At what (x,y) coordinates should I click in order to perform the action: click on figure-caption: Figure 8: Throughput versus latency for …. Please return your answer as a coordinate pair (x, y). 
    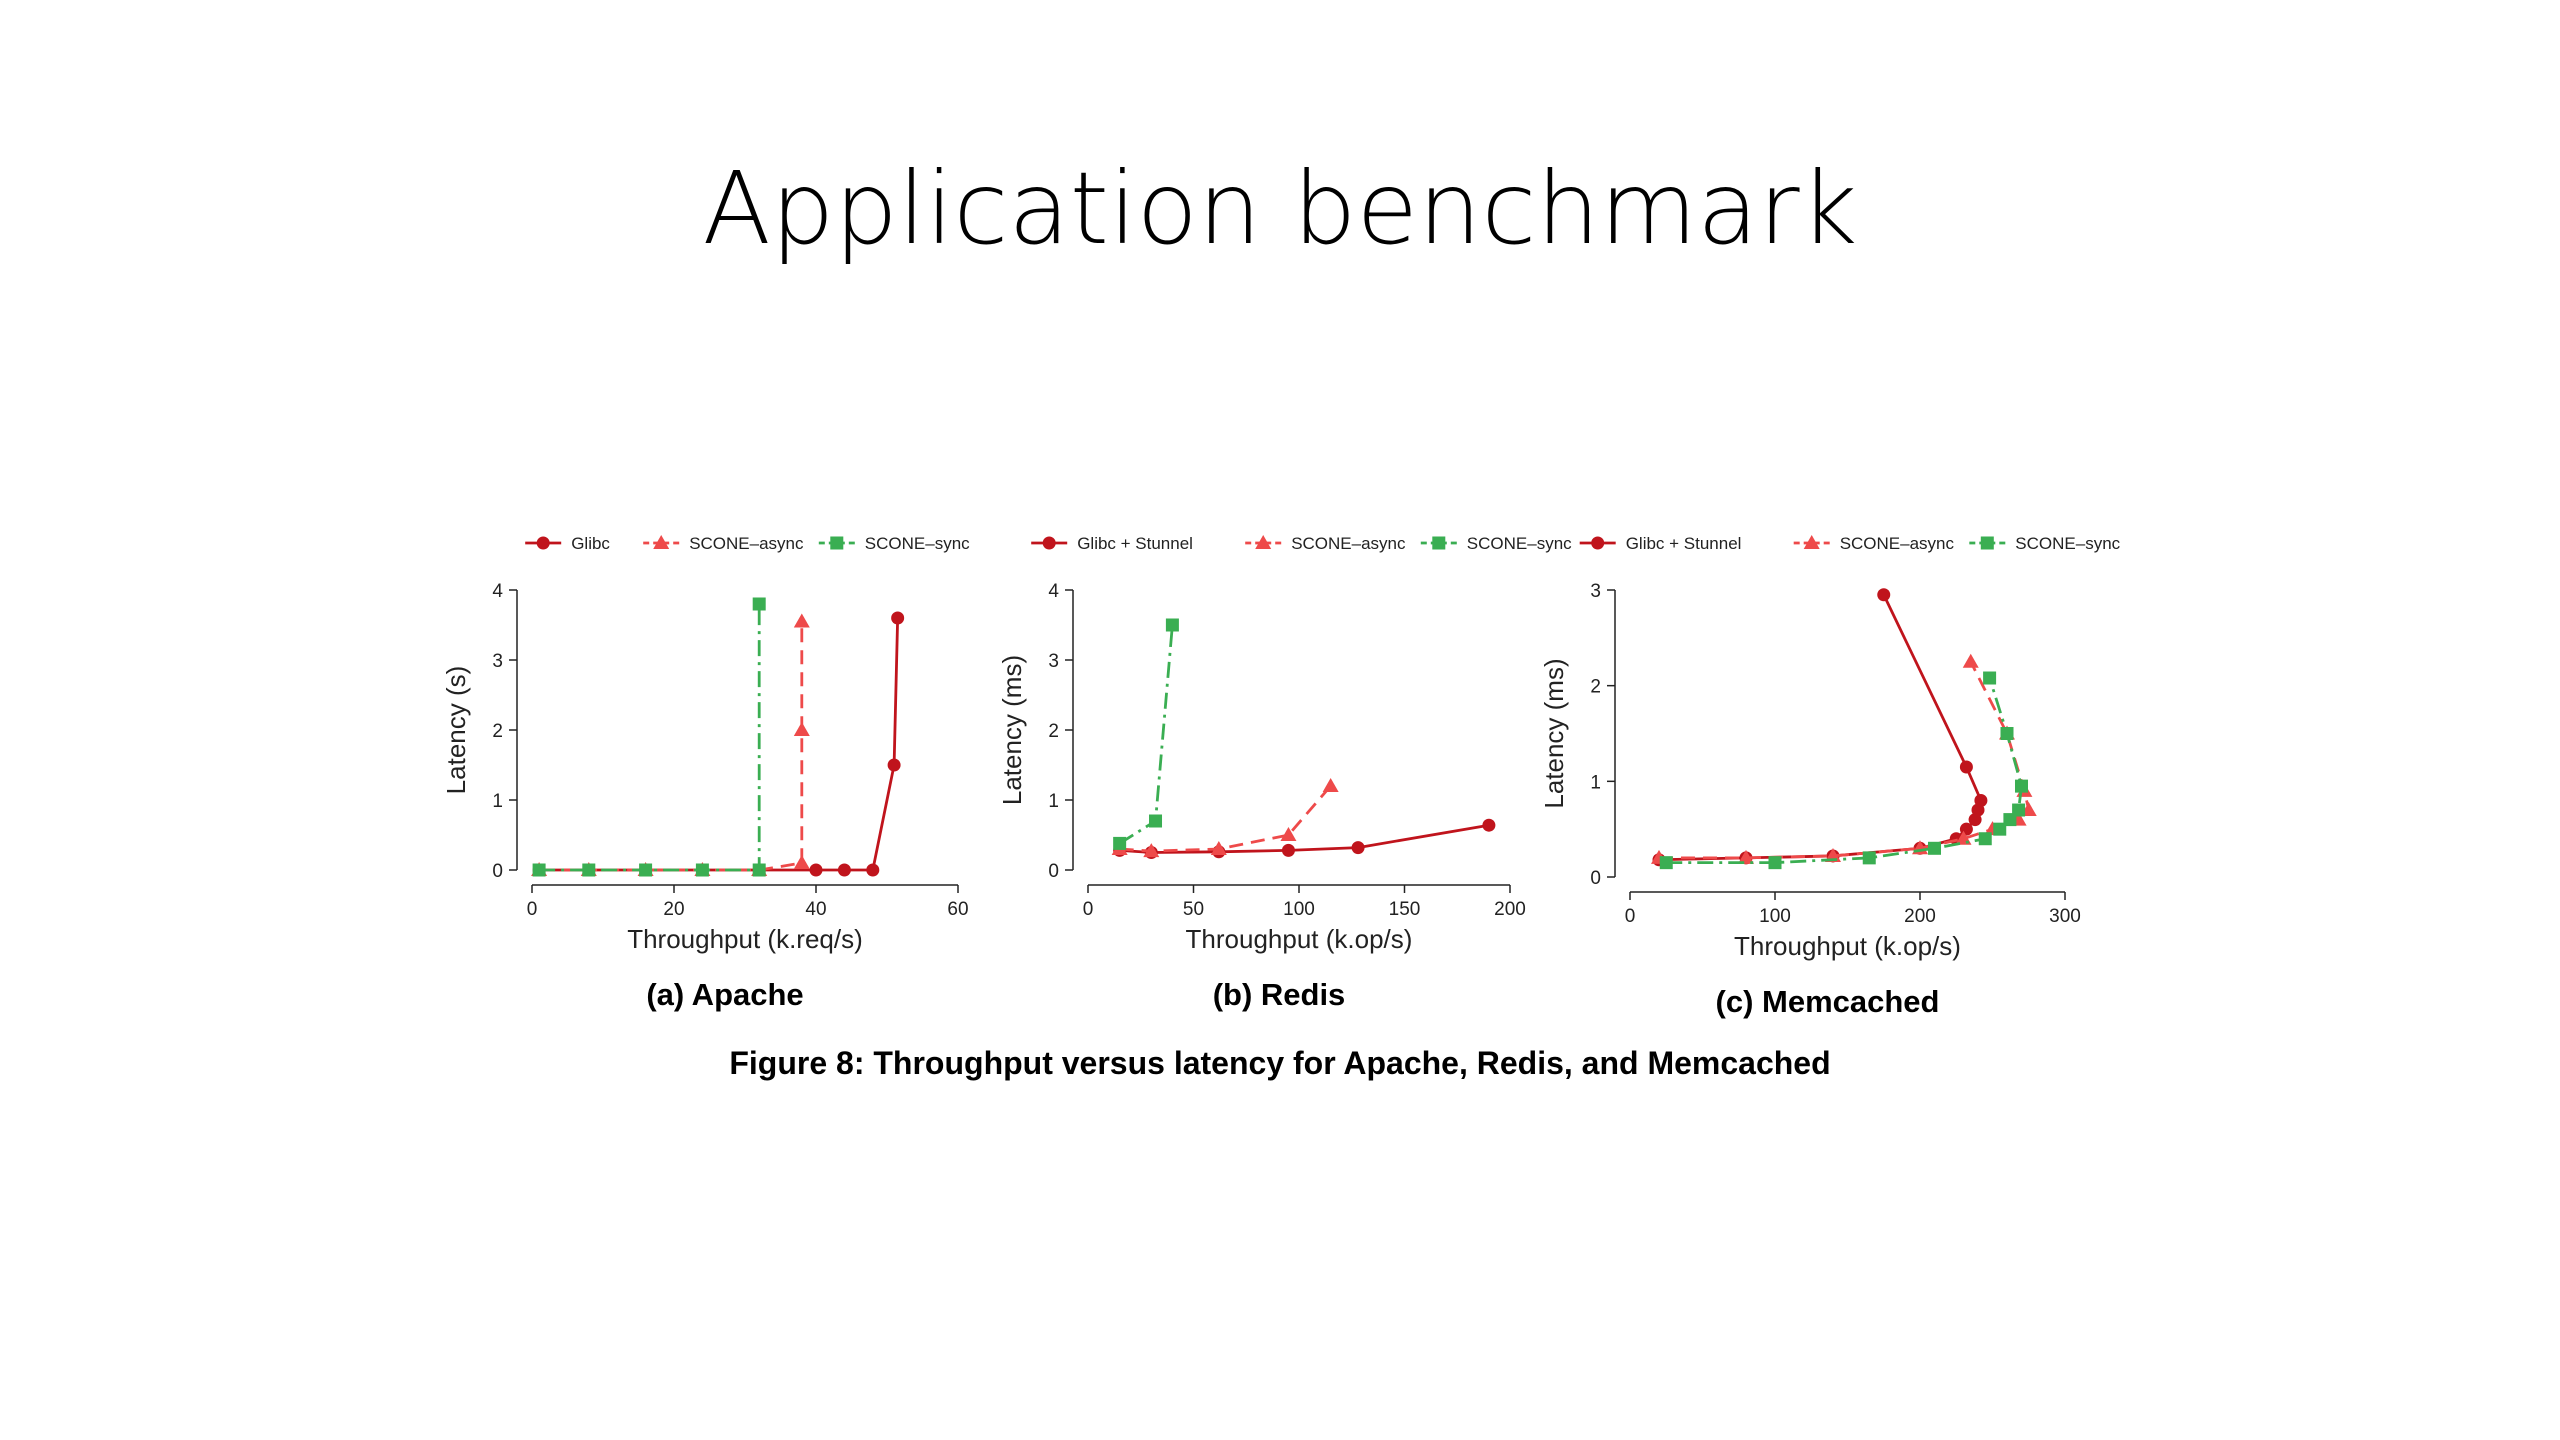
    Looking at the image, I should click on (1280, 1063).